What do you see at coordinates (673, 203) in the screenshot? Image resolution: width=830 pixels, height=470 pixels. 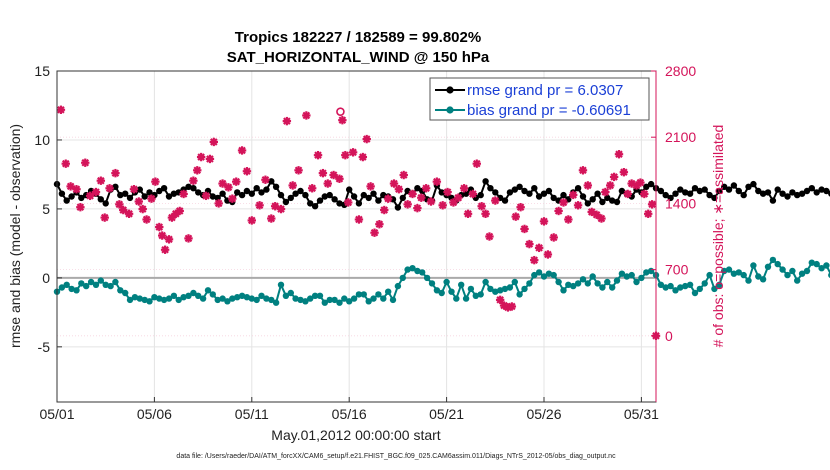 I see `y-right-ticks: 0 700 1400 2100 2800` at bounding box center [673, 203].